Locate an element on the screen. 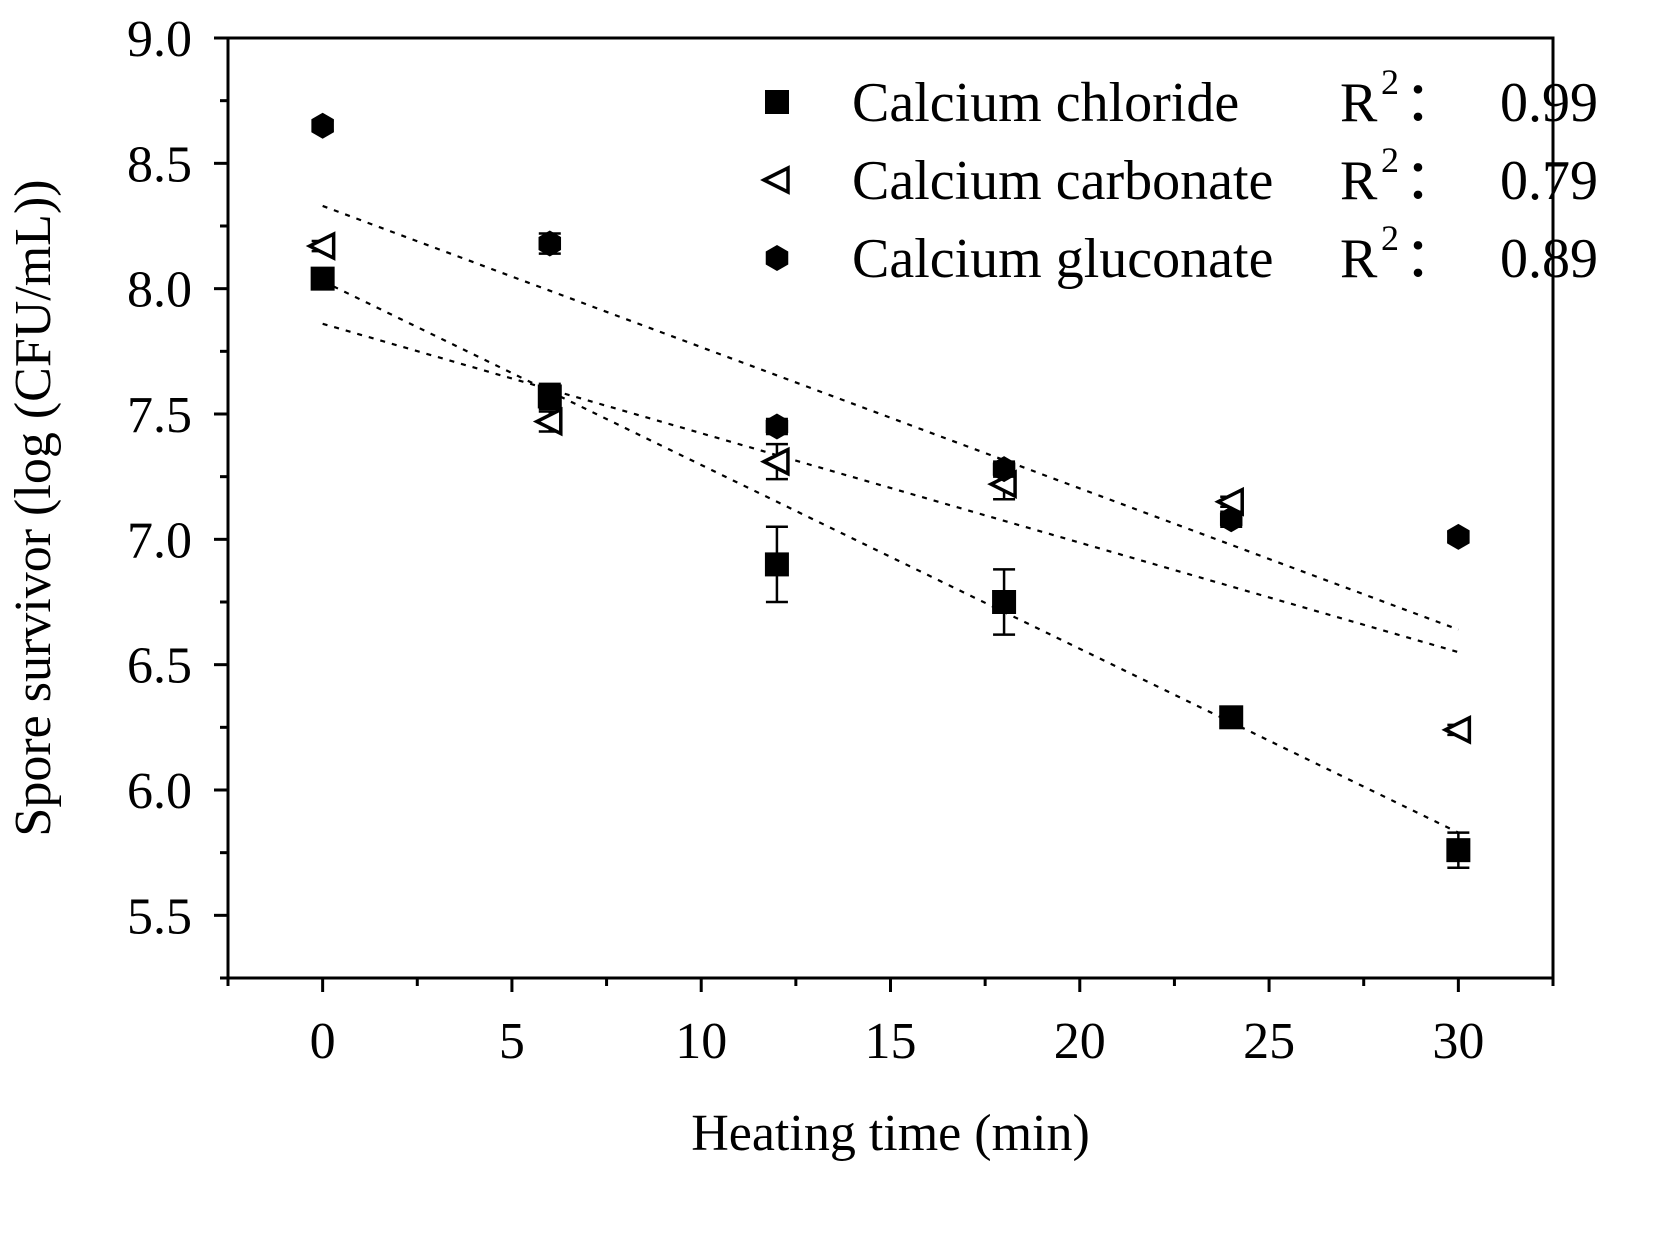  x-tick-label: 15 is located at coordinates (891, 1041).